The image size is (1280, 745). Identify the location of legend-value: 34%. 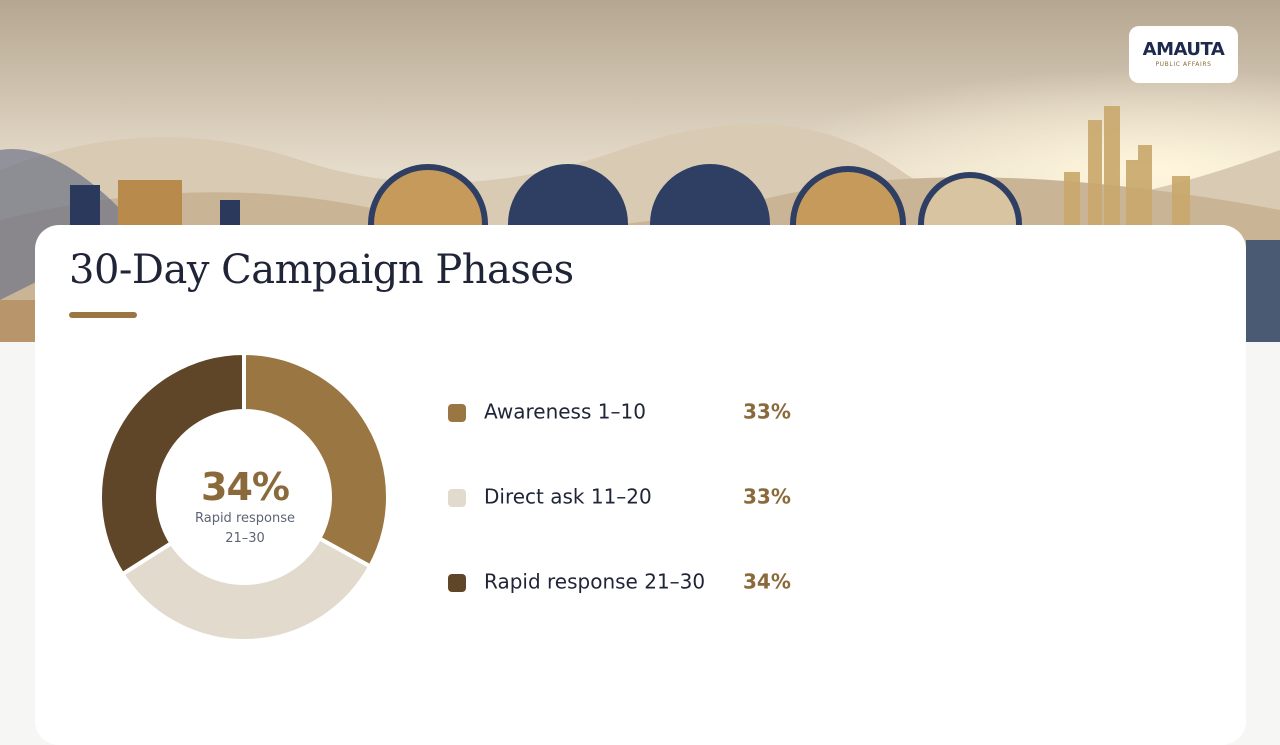
(767, 582).